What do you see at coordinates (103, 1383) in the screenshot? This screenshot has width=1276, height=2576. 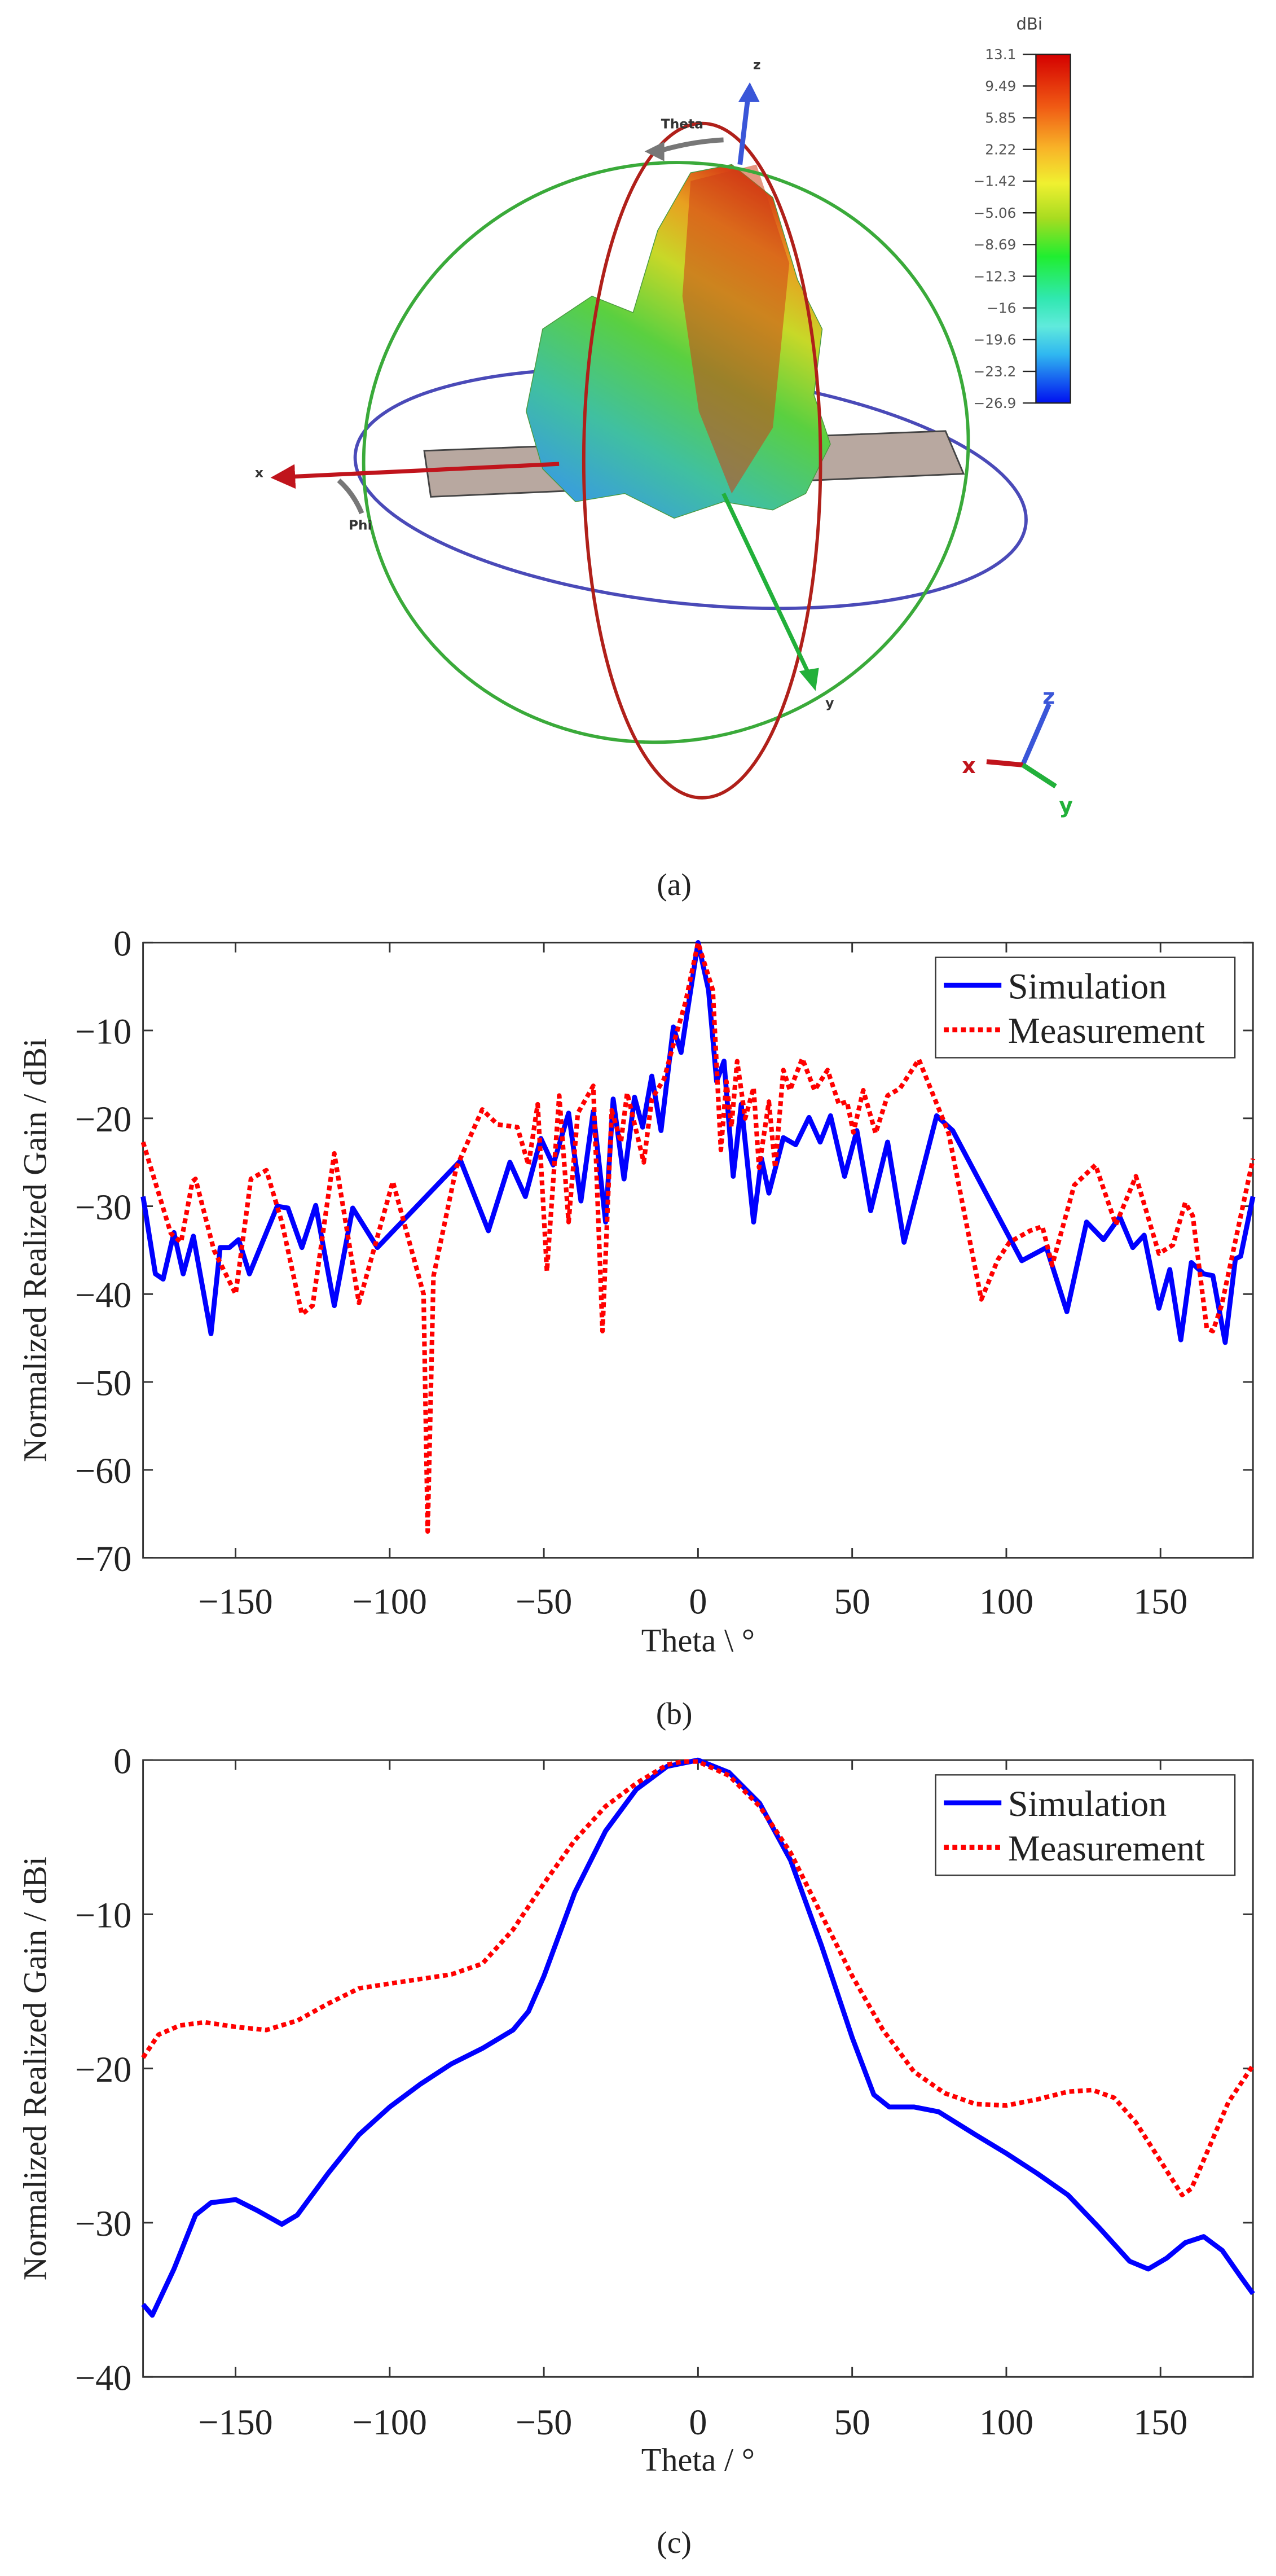 I see `y-tick-label: −50` at bounding box center [103, 1383].